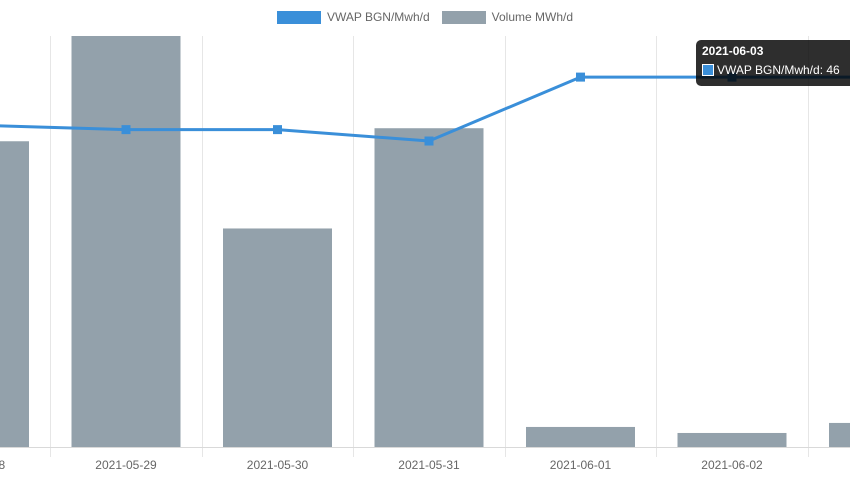 This screenshot has height=480, width=850. Describe the element at coordinates (429, 465) in the screenshot. I see `x-tick-label: 2021-05-31` at that location.